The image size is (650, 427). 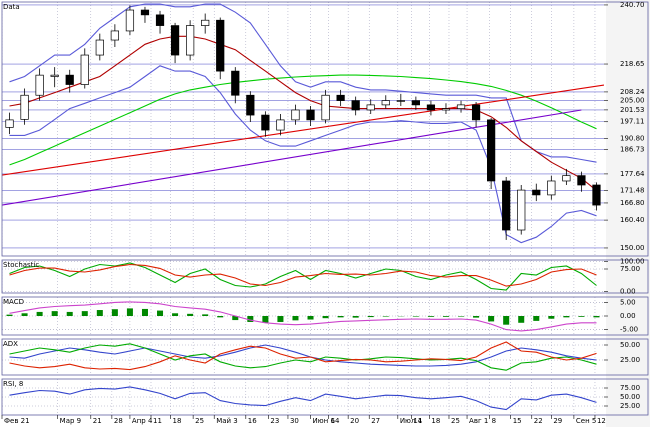 I want to click on y-tick-label: 177.64, so click(x=632, y=174).